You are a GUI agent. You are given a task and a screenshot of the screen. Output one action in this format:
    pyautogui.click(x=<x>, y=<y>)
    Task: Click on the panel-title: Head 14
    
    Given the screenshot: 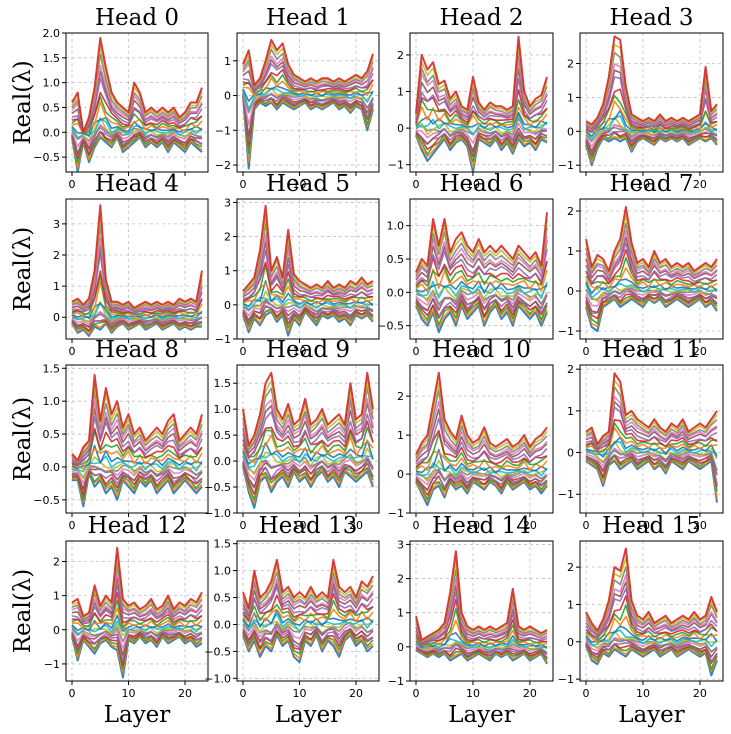 What is the action you would take?
    pyautogui.click(x=481, y=526)
    